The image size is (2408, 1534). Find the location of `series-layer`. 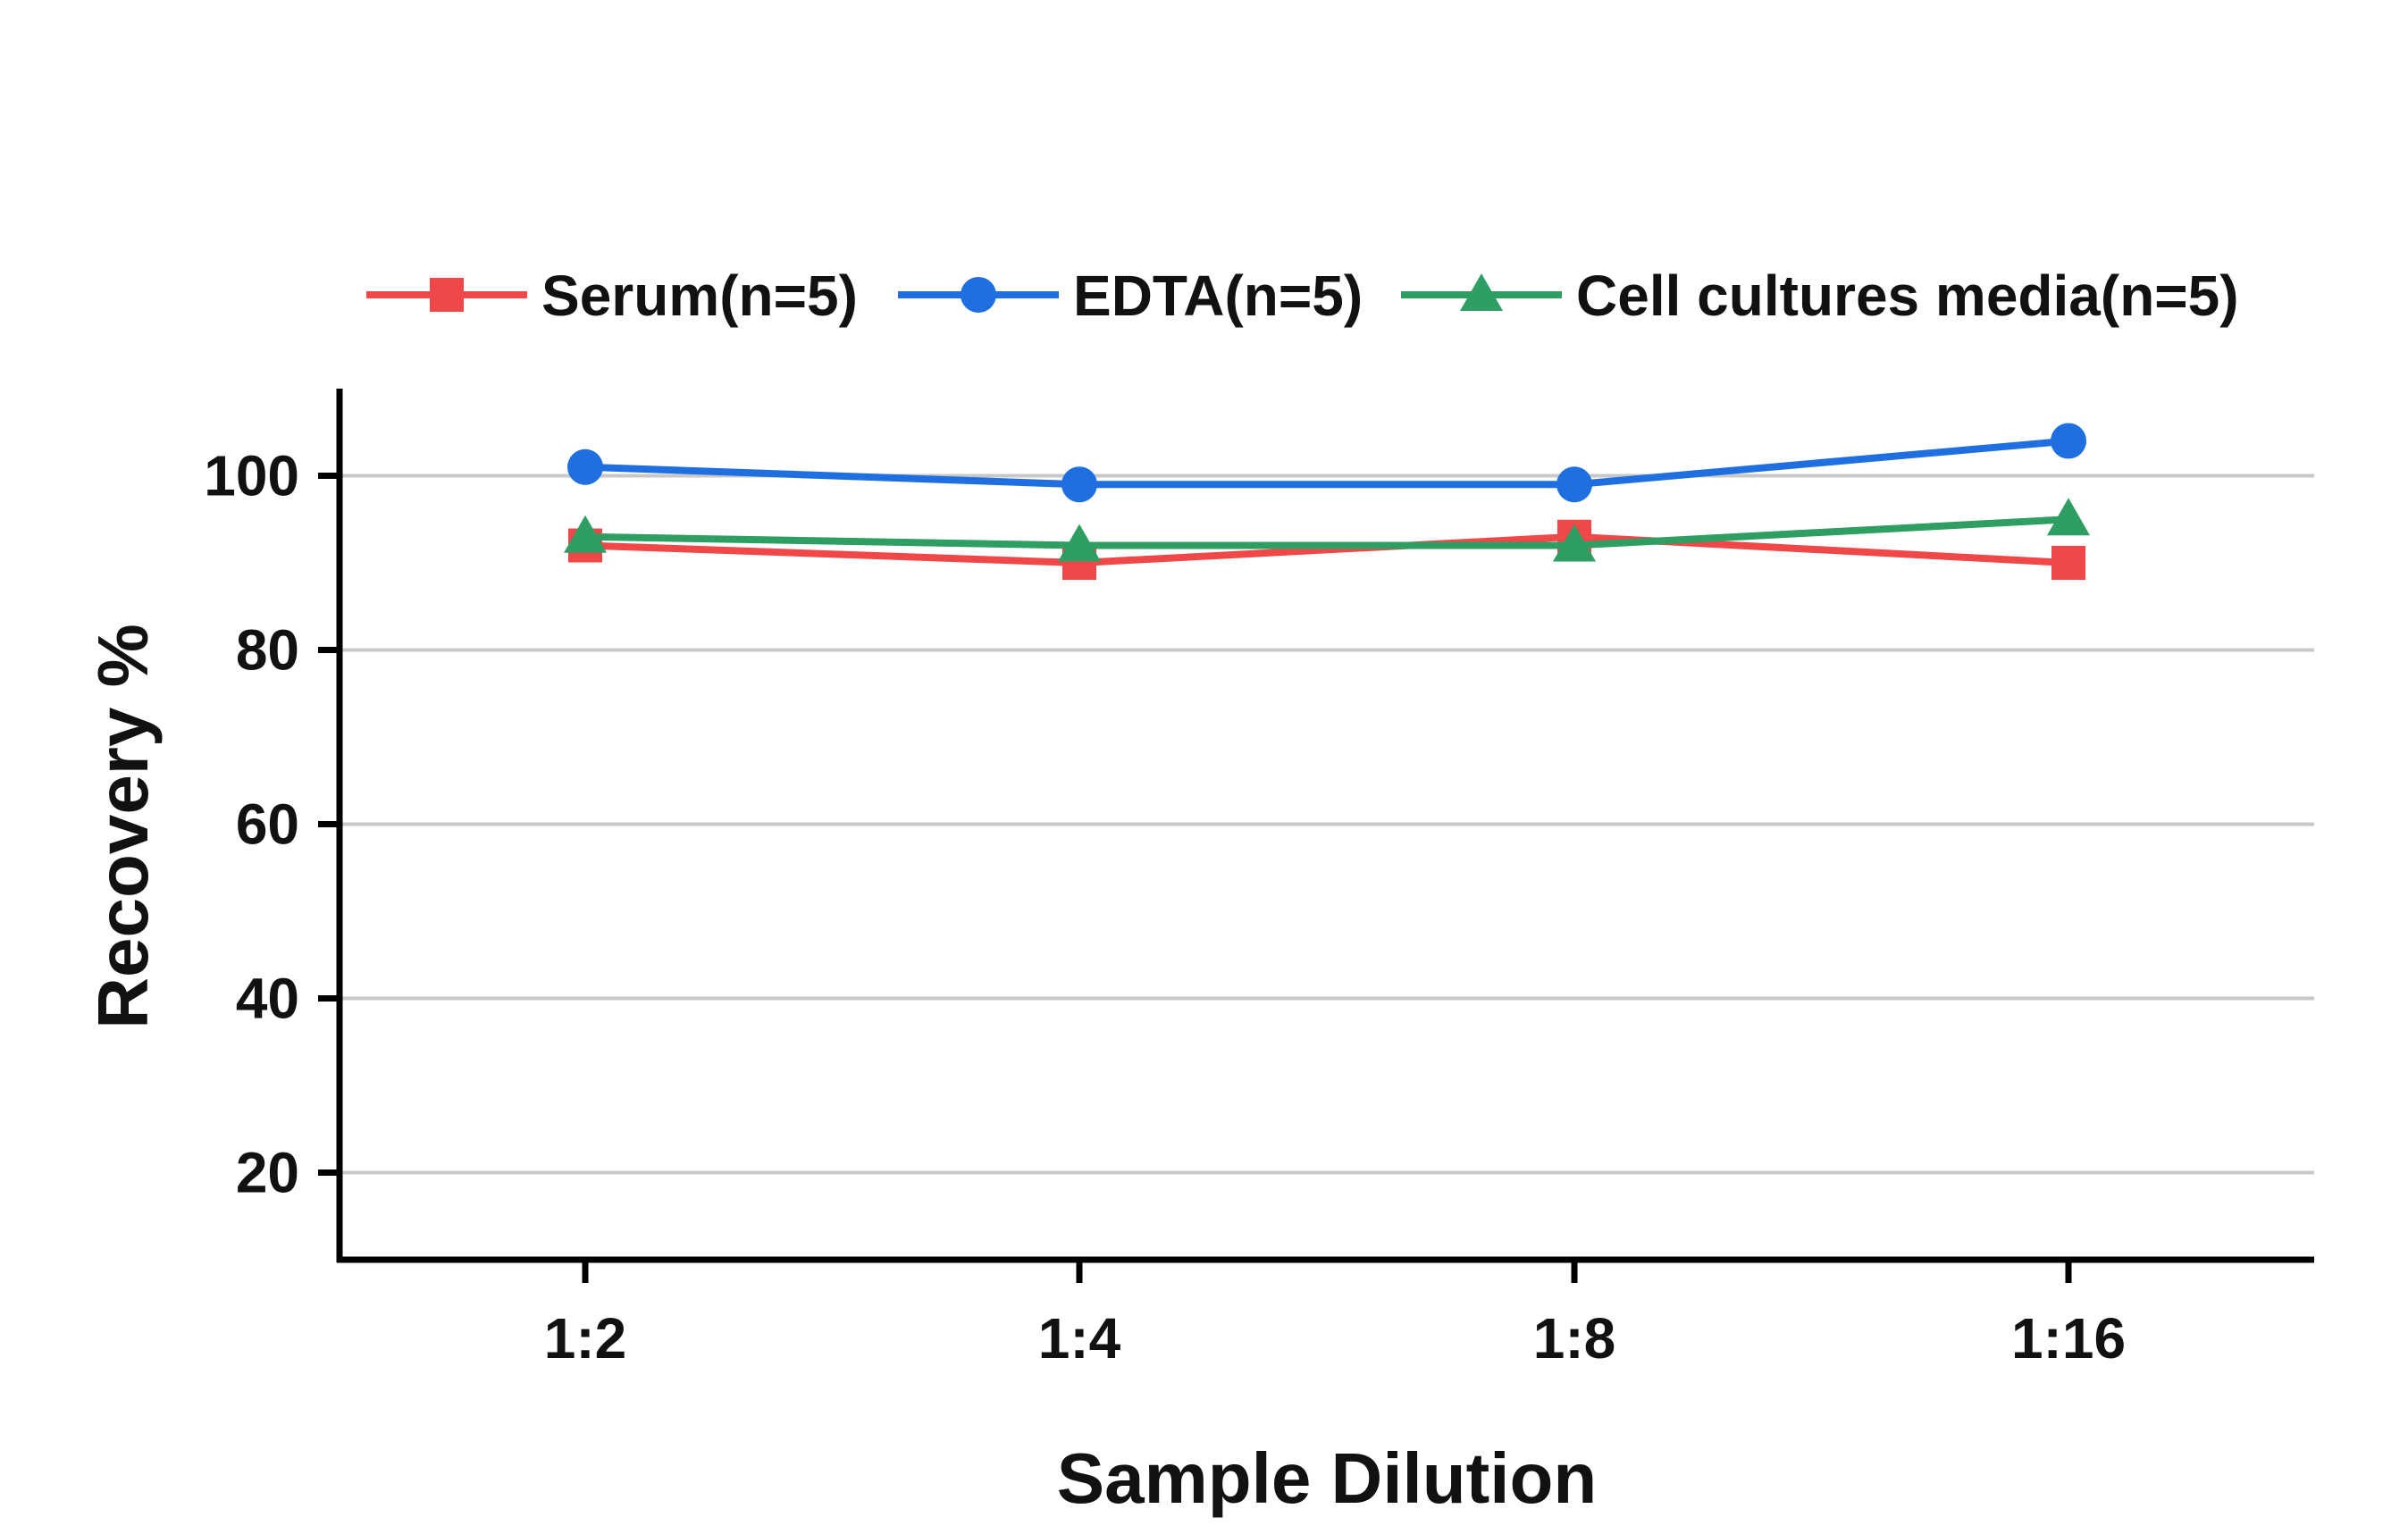

series-layer is located at coordinates (1327, 501).